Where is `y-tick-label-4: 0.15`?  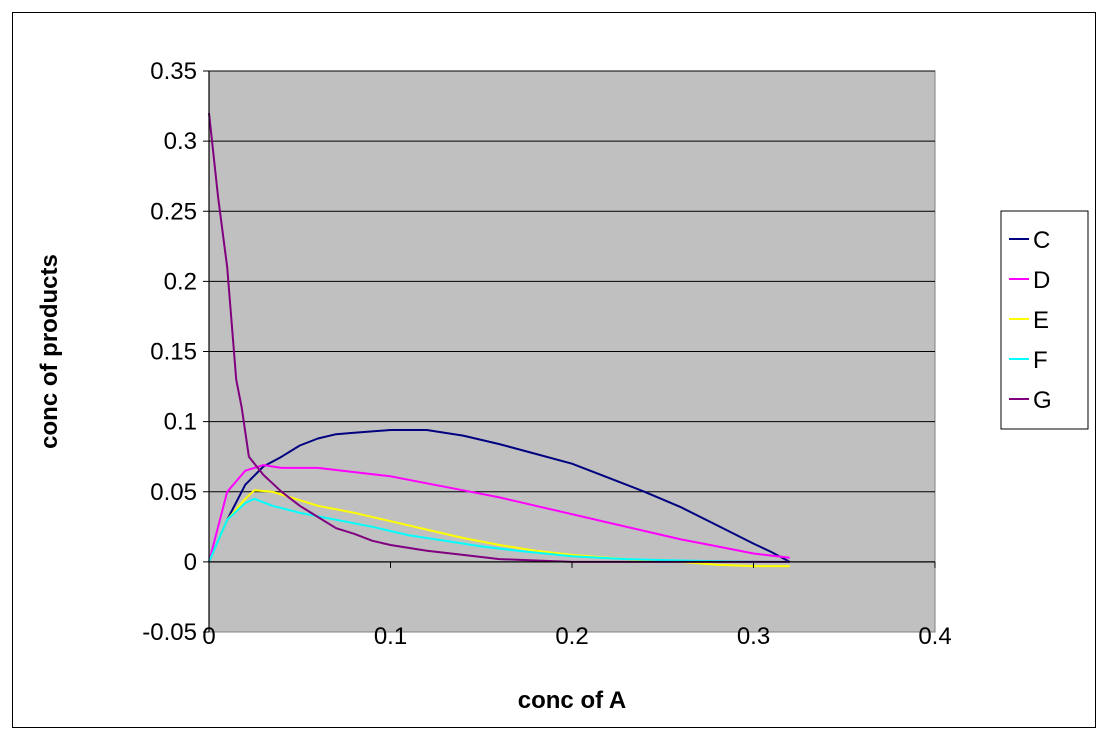 y-tick-label-4: 0.15 is located at coordinates (173, 352).